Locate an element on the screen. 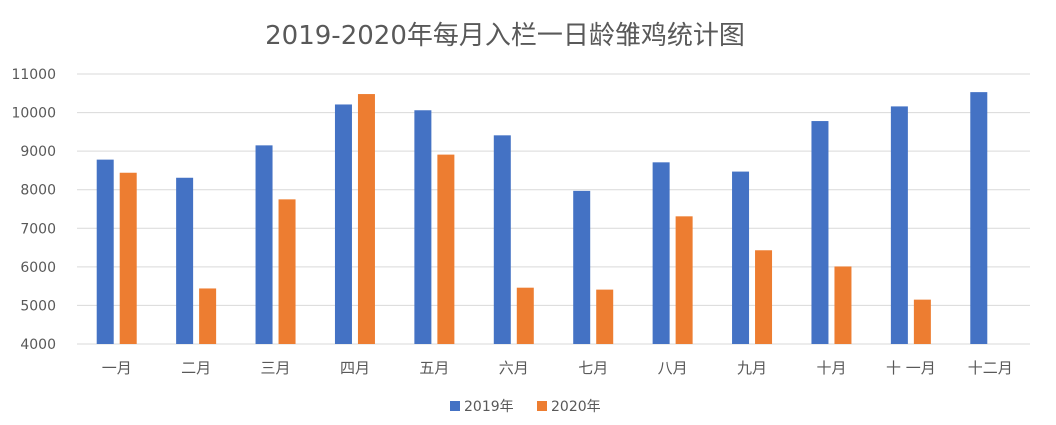  legend: 2019年 2020年 is located at coordinates (525, 407).